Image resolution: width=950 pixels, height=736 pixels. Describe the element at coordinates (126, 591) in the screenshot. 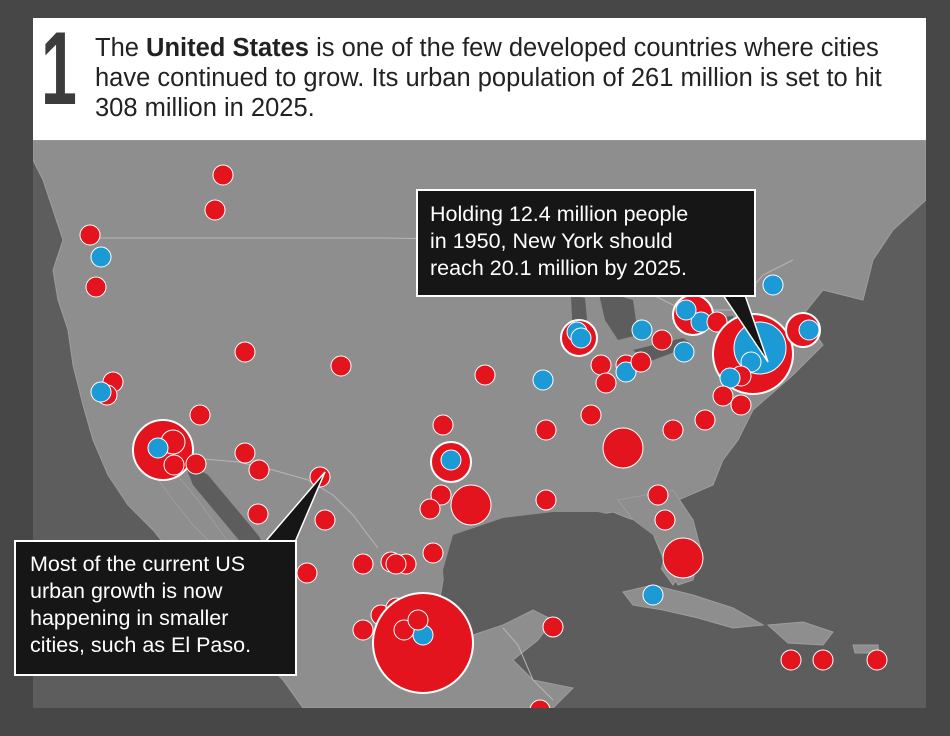

I see `callout-elpaso-line-2: urban growth is now` at that location.